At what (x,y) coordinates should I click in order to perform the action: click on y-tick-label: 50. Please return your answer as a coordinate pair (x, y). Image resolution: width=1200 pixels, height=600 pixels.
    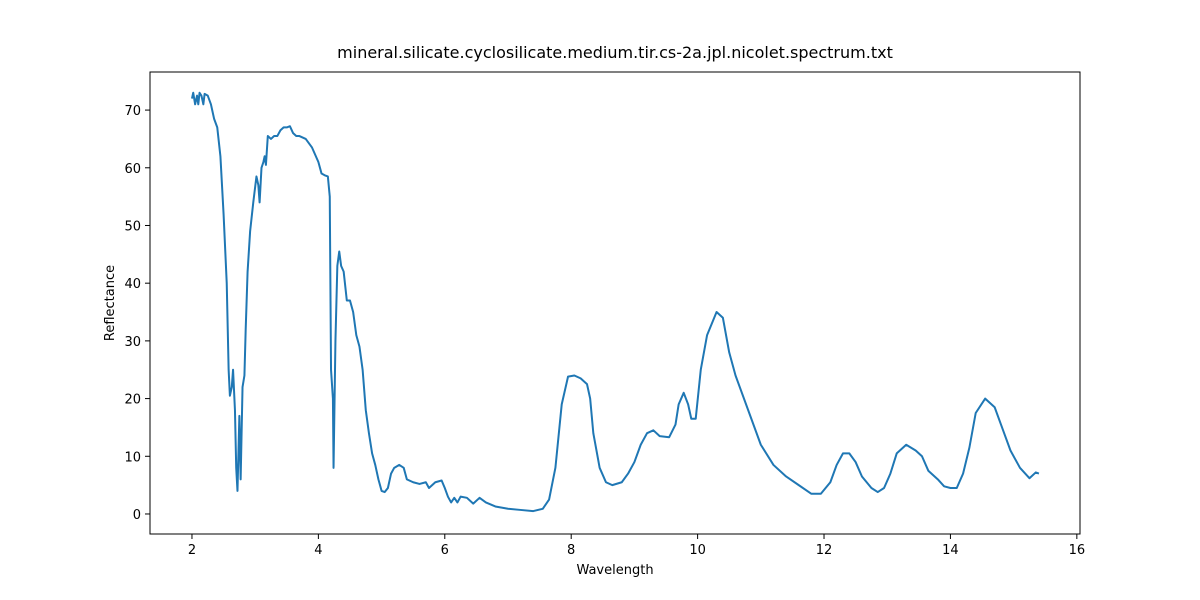
    Looking at the image, I should click on (132, 226).